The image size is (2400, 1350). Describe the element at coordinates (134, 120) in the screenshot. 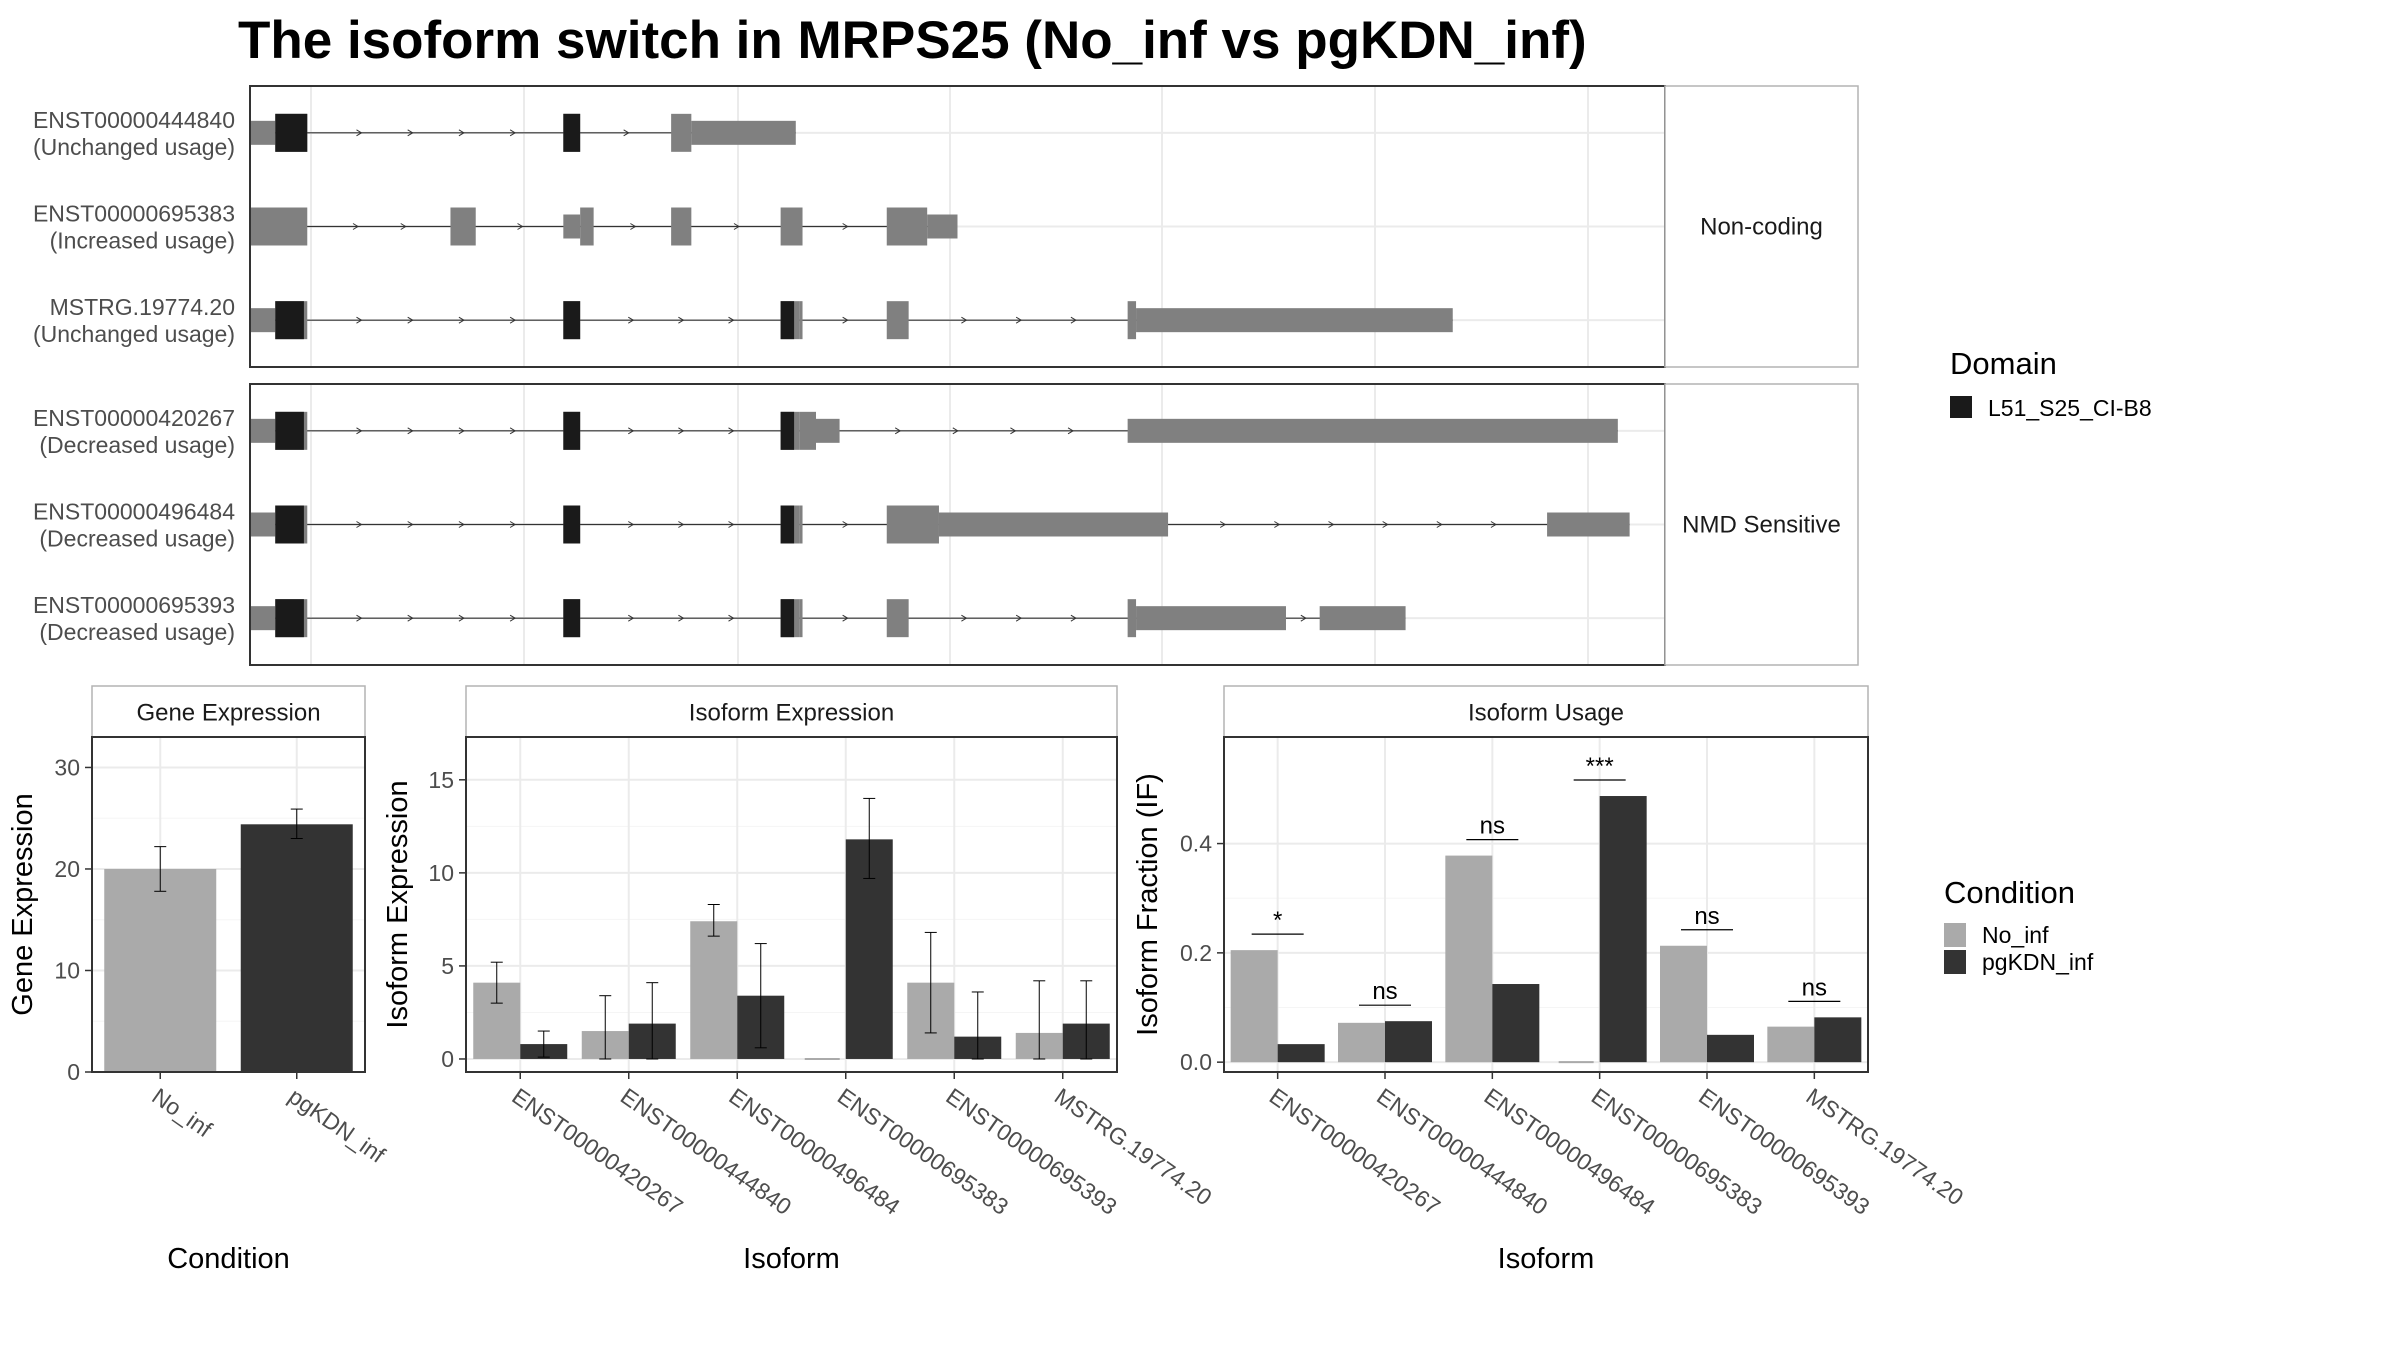

I see `transcript-id-label: ENST00000444840` at that location.